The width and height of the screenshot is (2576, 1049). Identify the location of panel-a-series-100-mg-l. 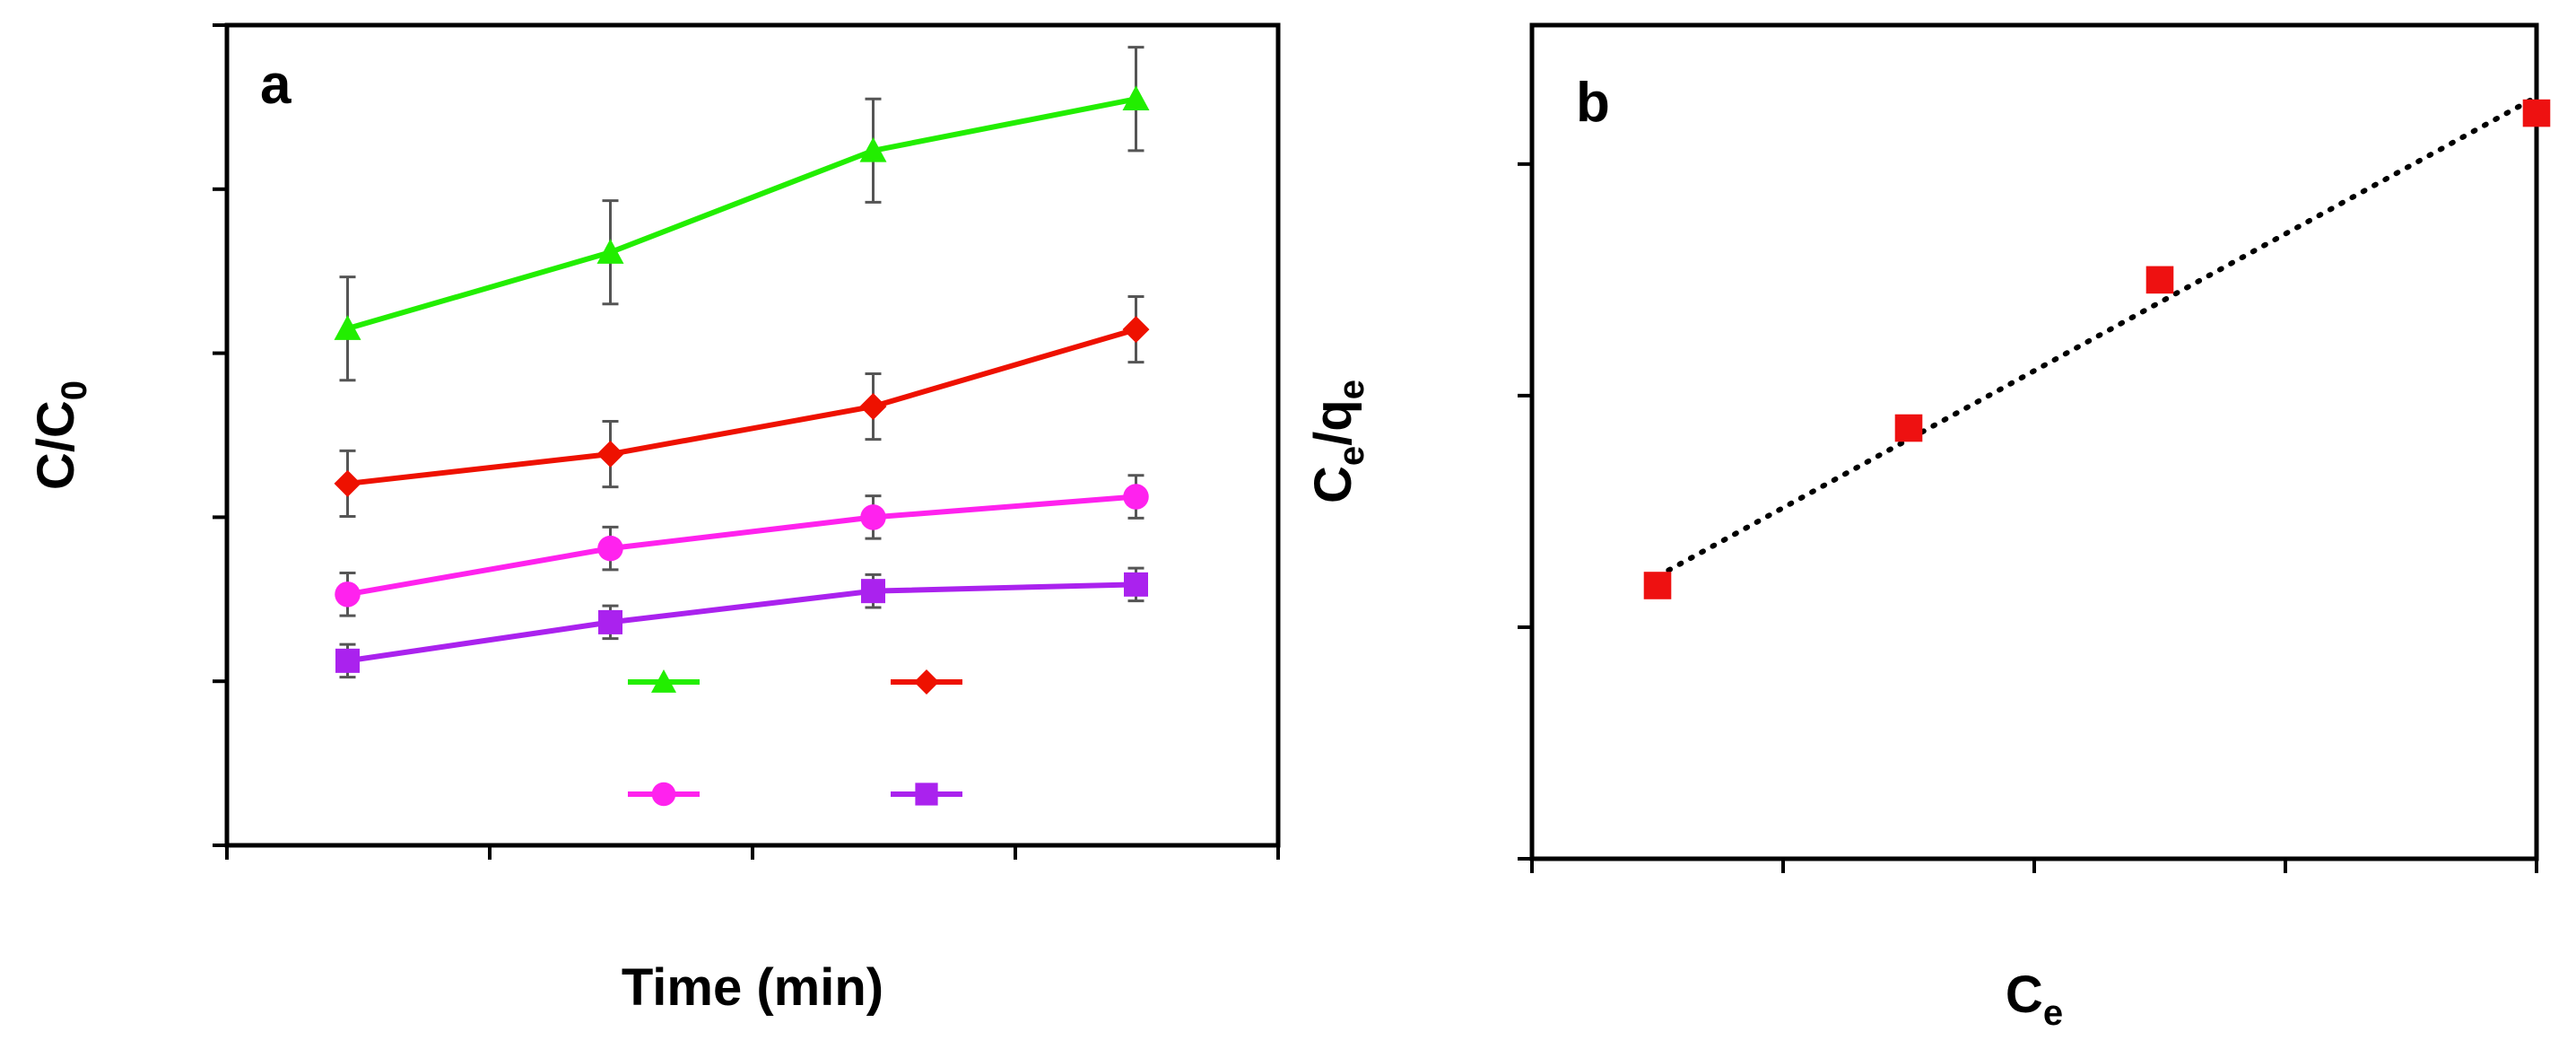
(741, 623).